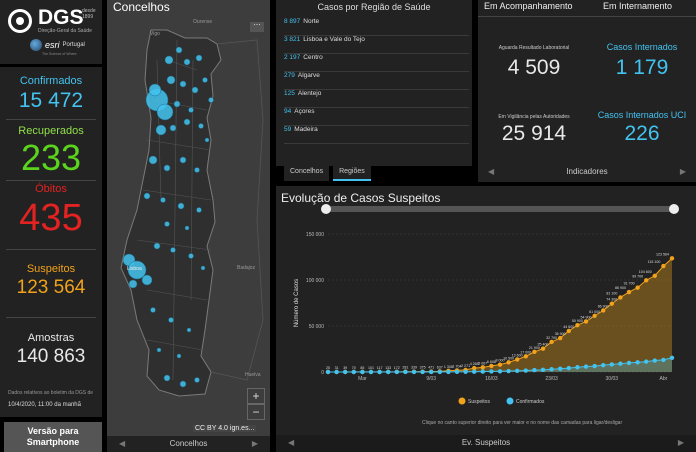  Describe the element at coordinates (371, 368) in the screenshot. I see `data-label: 101` at that location.